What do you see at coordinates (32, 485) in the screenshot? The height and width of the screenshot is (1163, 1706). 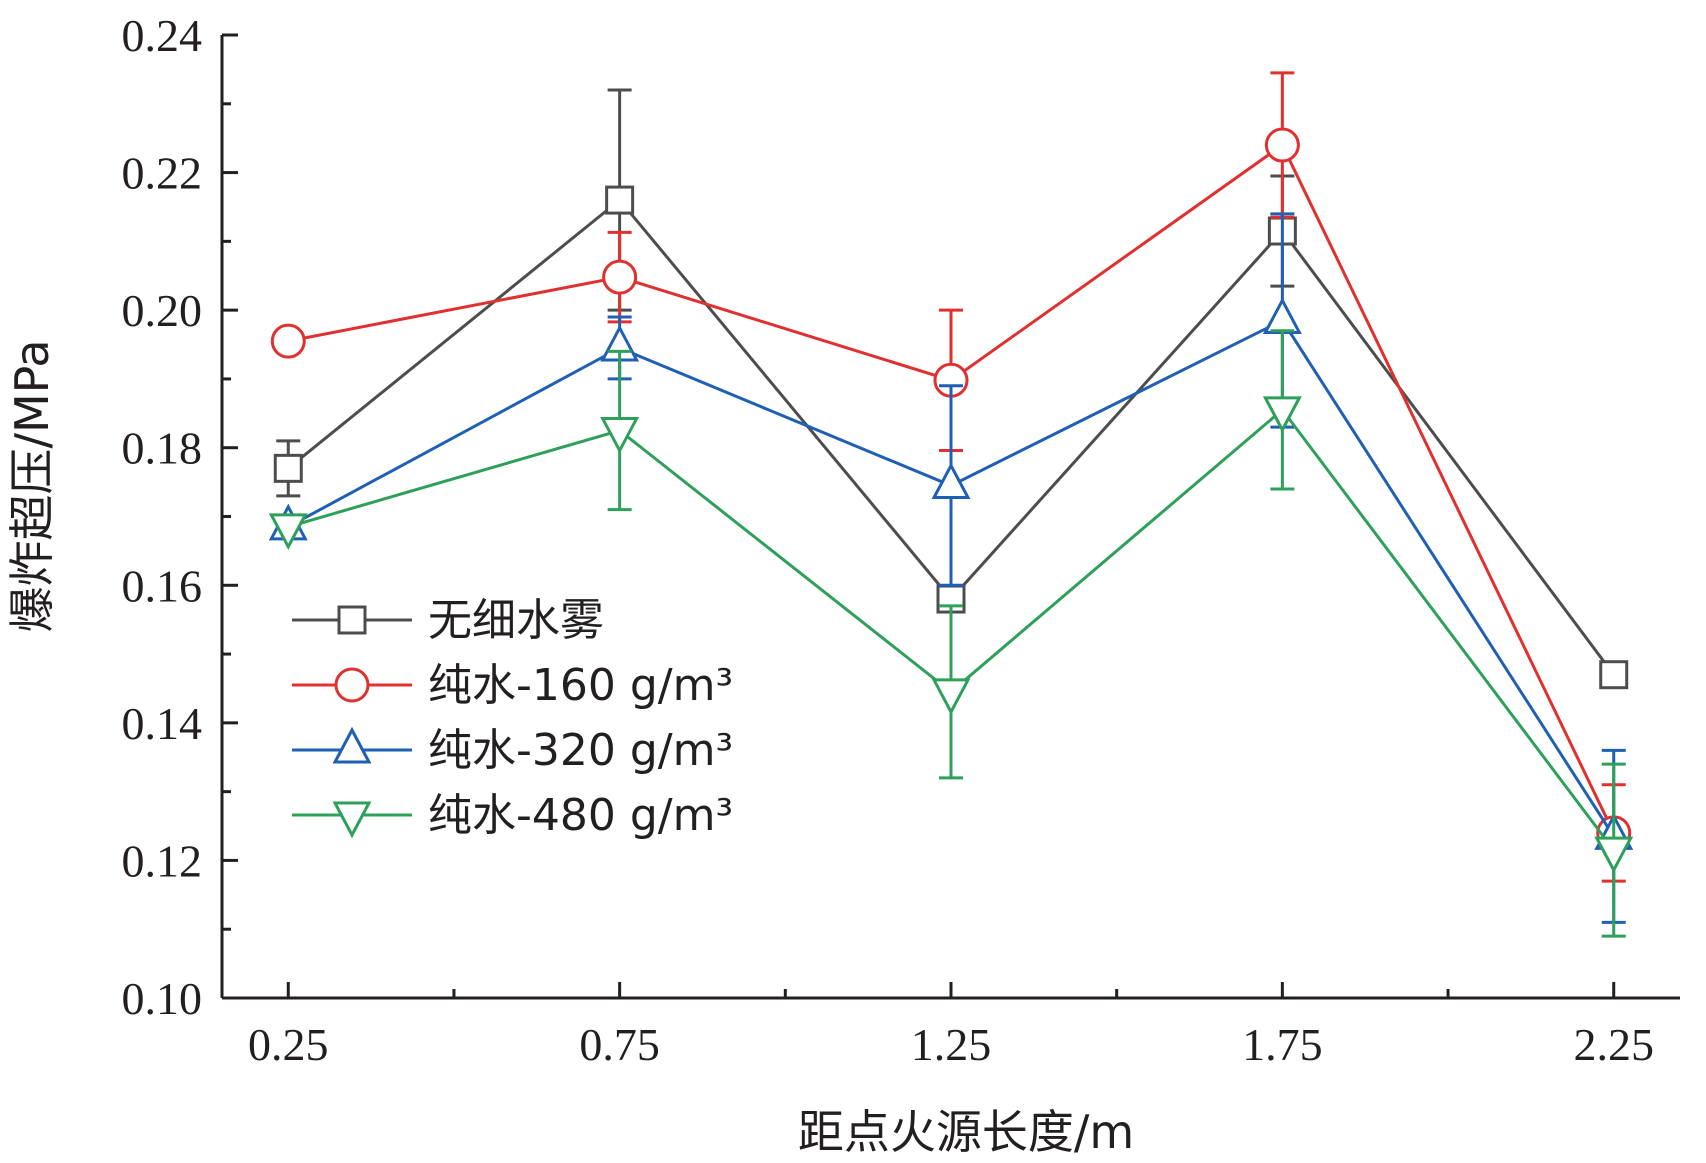 I see `y-axis-title: 爆炸超压/MPa` at bounding box center [32, 485].